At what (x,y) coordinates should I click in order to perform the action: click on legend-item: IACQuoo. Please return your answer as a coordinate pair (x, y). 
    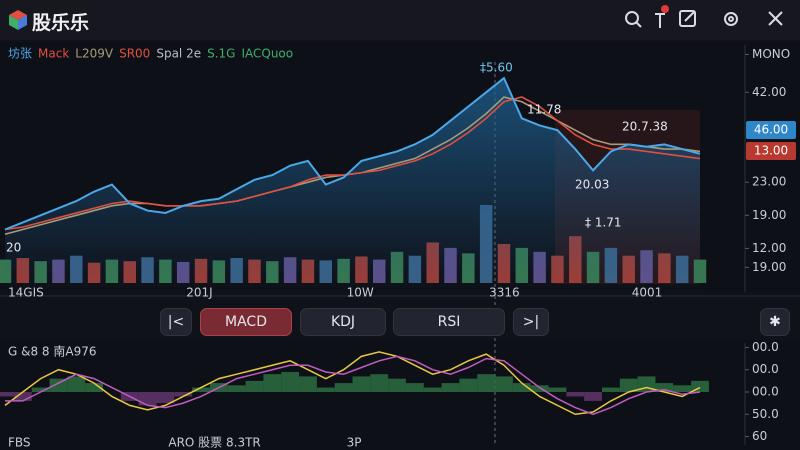
    Looking at the image, I should click on (267, 54).